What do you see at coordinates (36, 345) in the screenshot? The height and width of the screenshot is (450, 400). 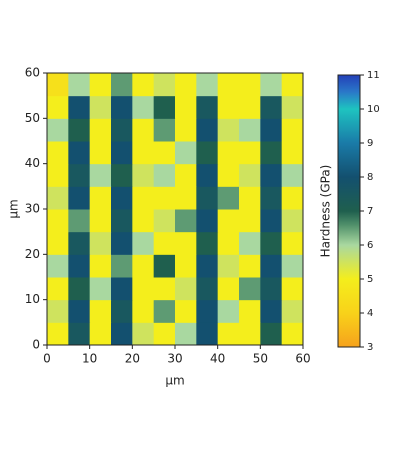 I see `y-tick-label: 0` at bounding box center [36, 345].